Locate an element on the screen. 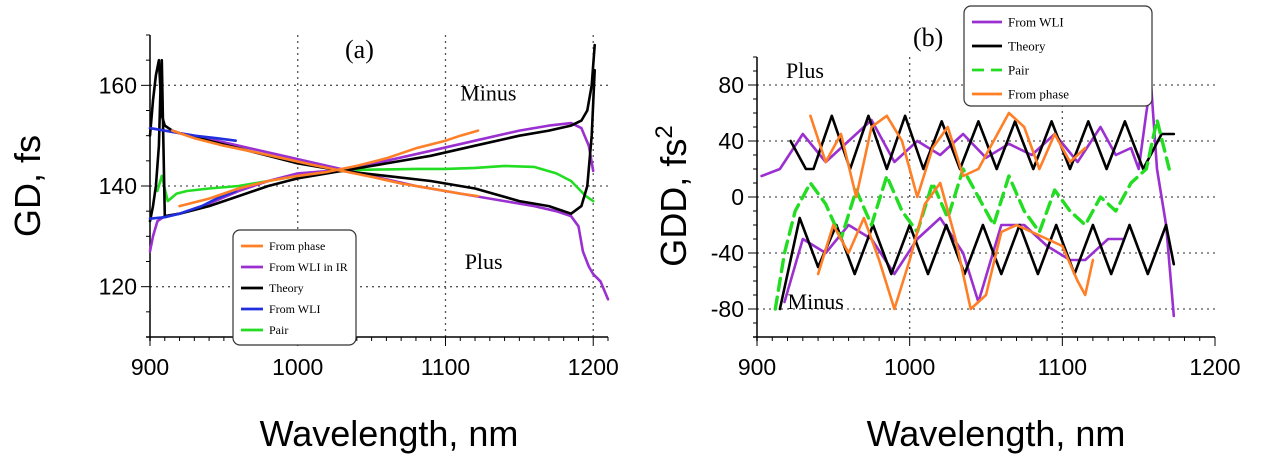 This screenshot has height=457, width=1263. legend-entry-label: From WLI in IR is located at coordinates (308, 267).